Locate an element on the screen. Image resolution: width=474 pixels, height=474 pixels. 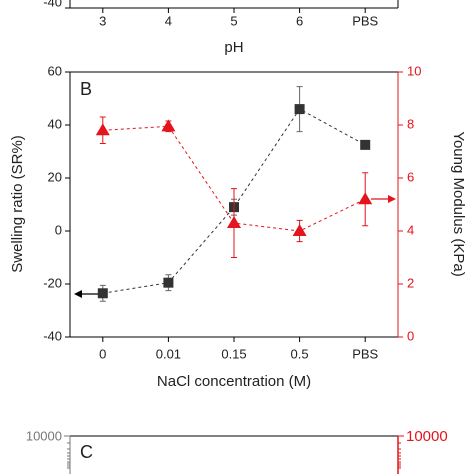
y2-tick-label: 10 is located at coordinates (414, 70).